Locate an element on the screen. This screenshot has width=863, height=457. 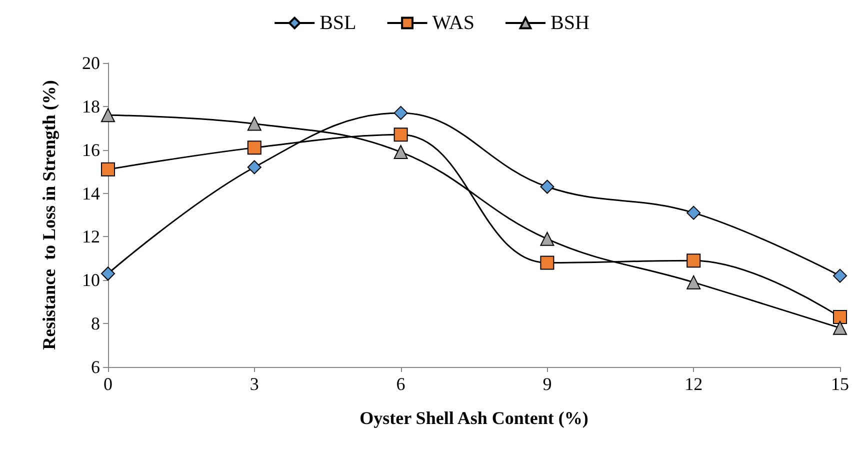
legend-label: WAS is located at coordinates (453, 23).